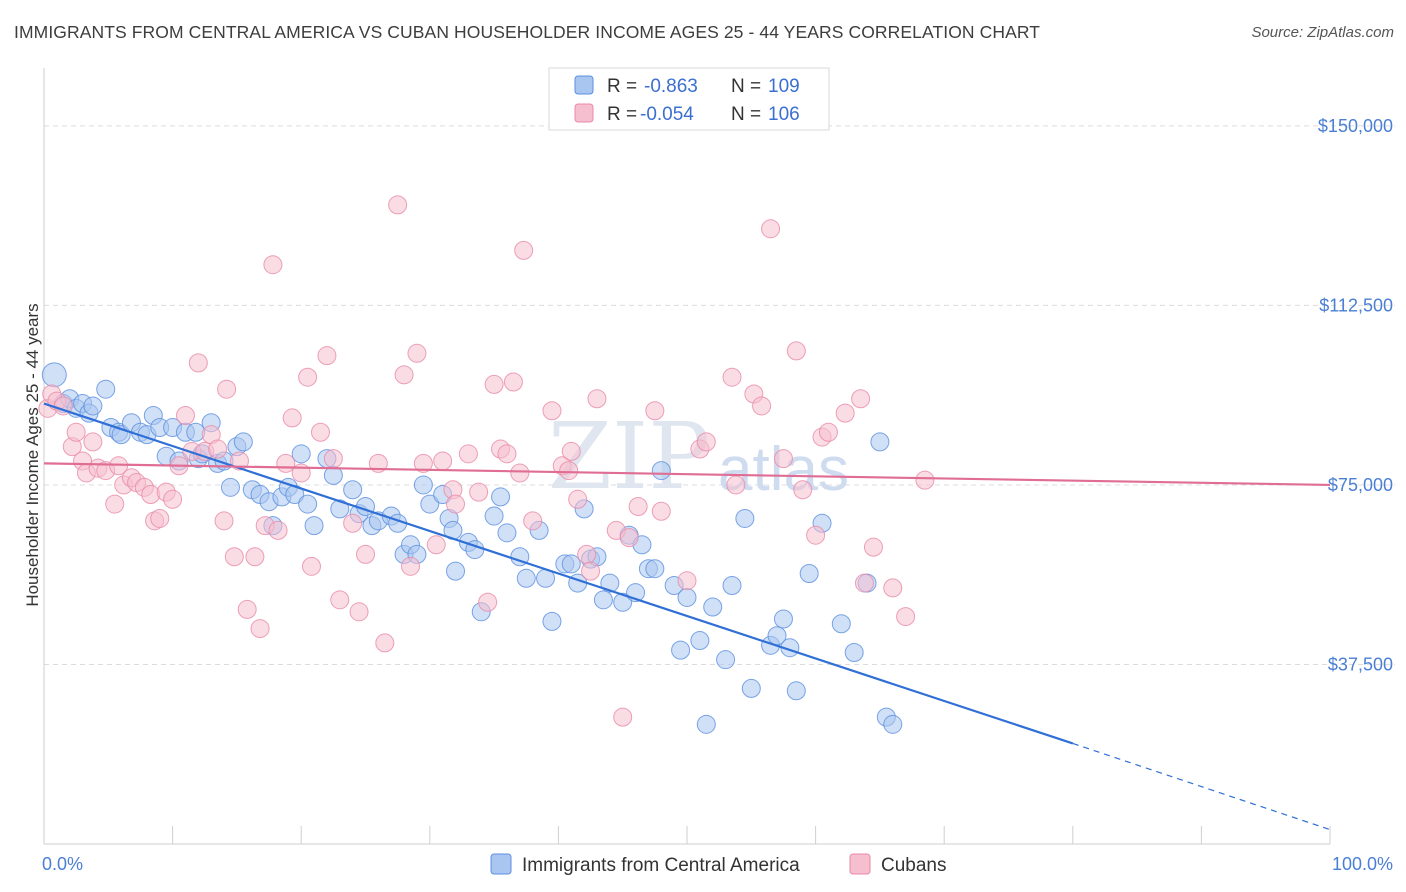 The image size is (1406, 892). I want to click on legend-n-label-0: N =, so click(746, 86).